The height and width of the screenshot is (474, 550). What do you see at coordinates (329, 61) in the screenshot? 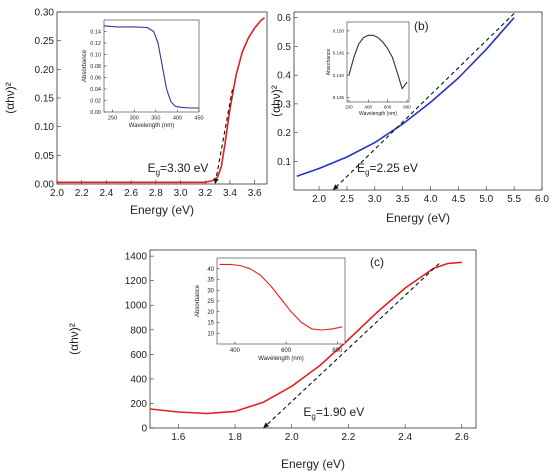
I see `panel-b-inset-ylabel: Absorbance` at bounding box center [329, 61].